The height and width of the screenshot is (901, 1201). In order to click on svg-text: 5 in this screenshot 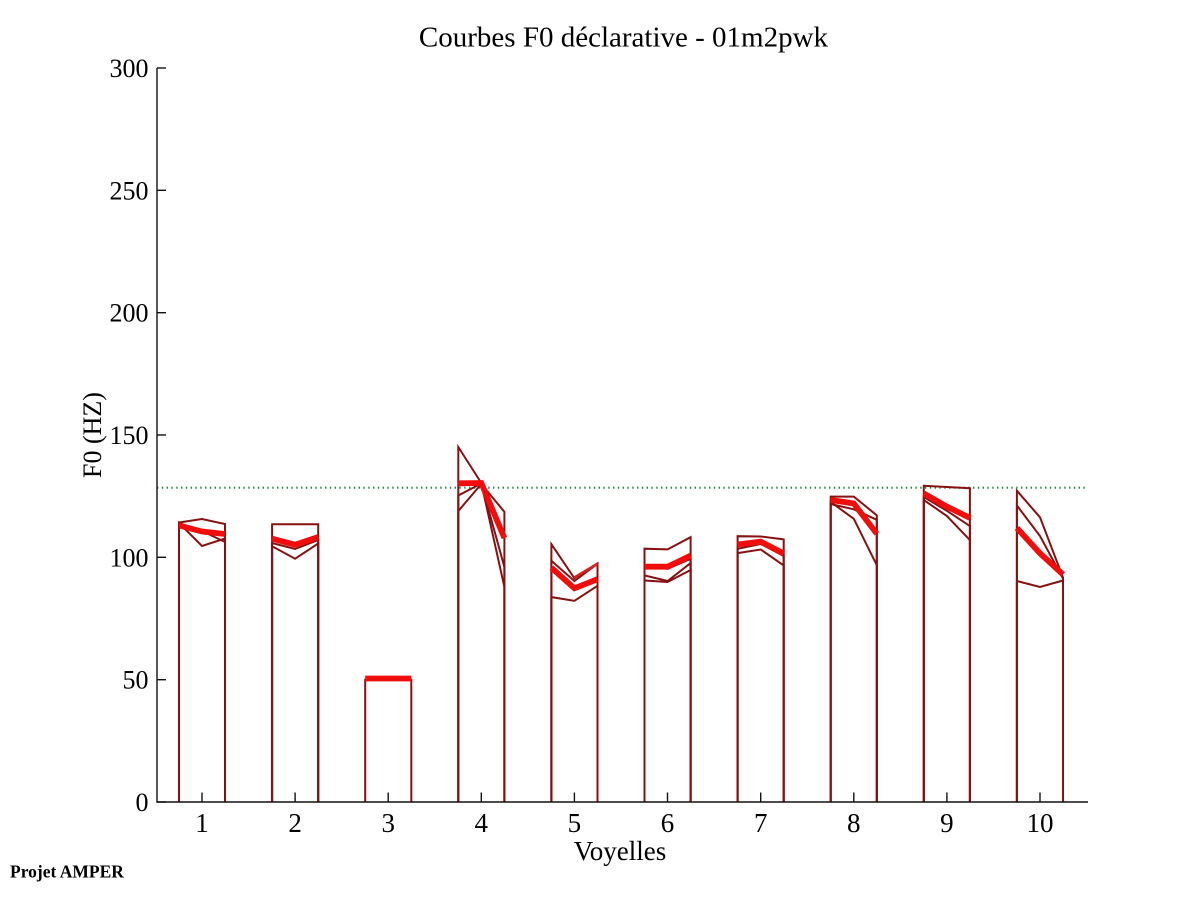, I will do `click(575, 823)`.